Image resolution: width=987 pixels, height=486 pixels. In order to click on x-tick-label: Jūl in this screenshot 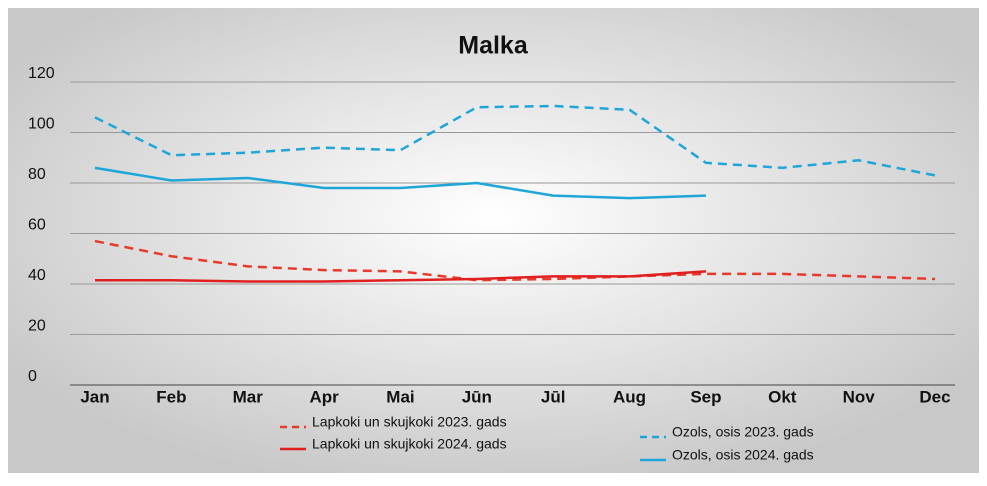, I will do `click(553, 396)`.